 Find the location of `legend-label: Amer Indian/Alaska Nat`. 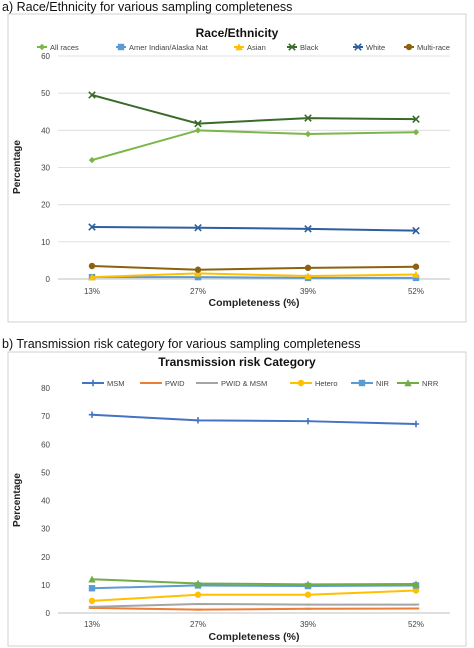

legend-label: Amer Indian/Alaska Nat is located at coordinates (169, 47).